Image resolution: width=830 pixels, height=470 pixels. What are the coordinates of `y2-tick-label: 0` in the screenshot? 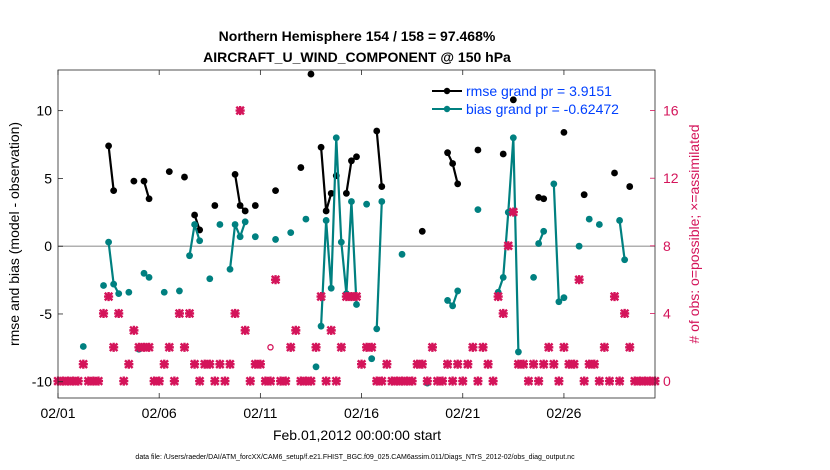 It's located at (667, 381).